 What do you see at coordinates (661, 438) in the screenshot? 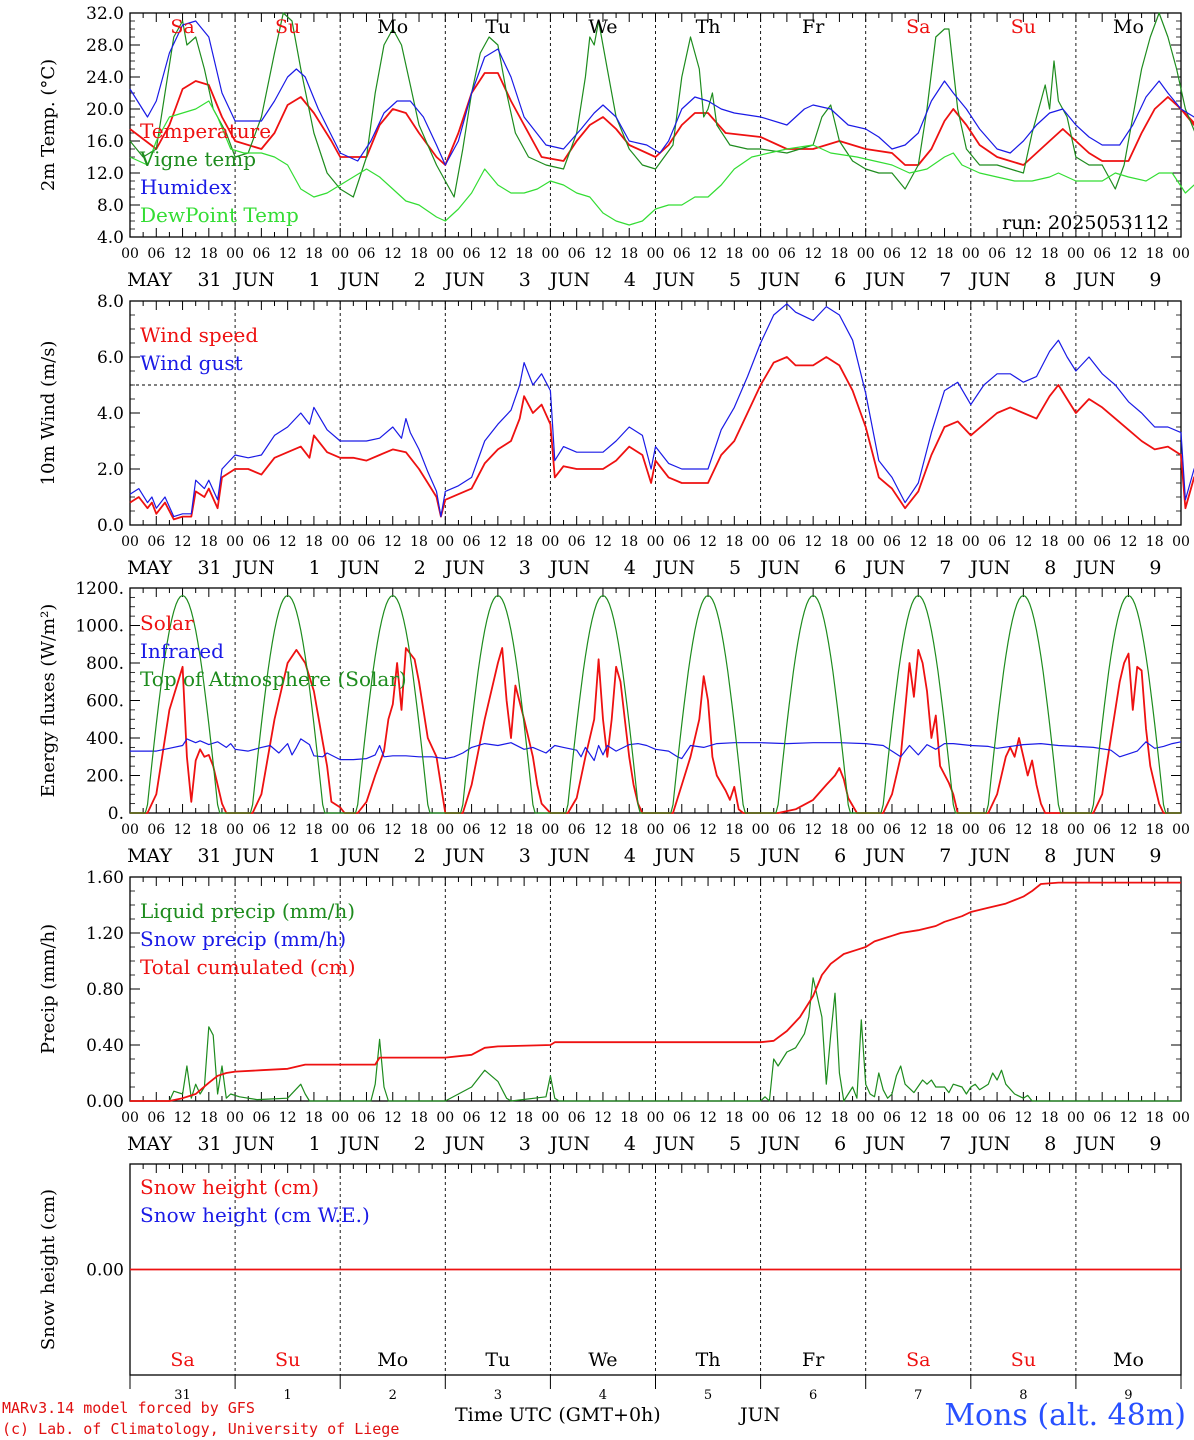
I see `series-line-wind-speed` at bounding box center [661, 438].